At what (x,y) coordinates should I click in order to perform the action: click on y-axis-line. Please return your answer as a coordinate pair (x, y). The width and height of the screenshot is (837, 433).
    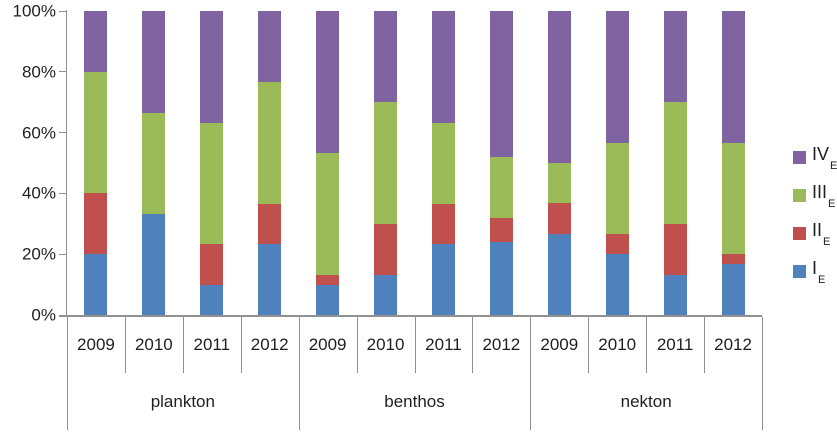
    Looking at the image, I should click on (66, 163).